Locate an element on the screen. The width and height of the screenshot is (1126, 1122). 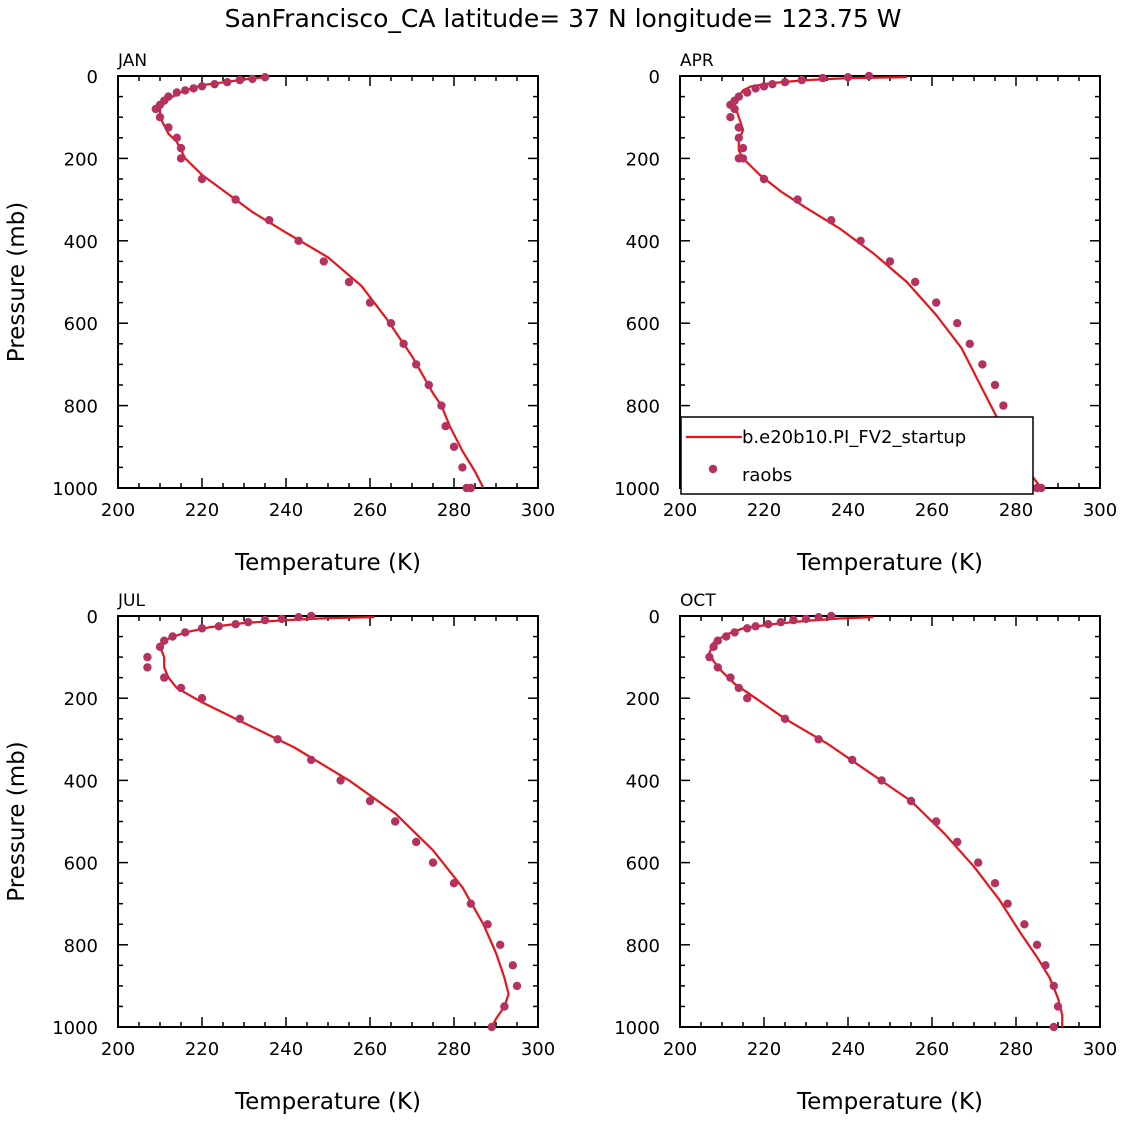
legend-label-model: b.e20b10.PI_FV2_startup is located at coordinates (854, 437).